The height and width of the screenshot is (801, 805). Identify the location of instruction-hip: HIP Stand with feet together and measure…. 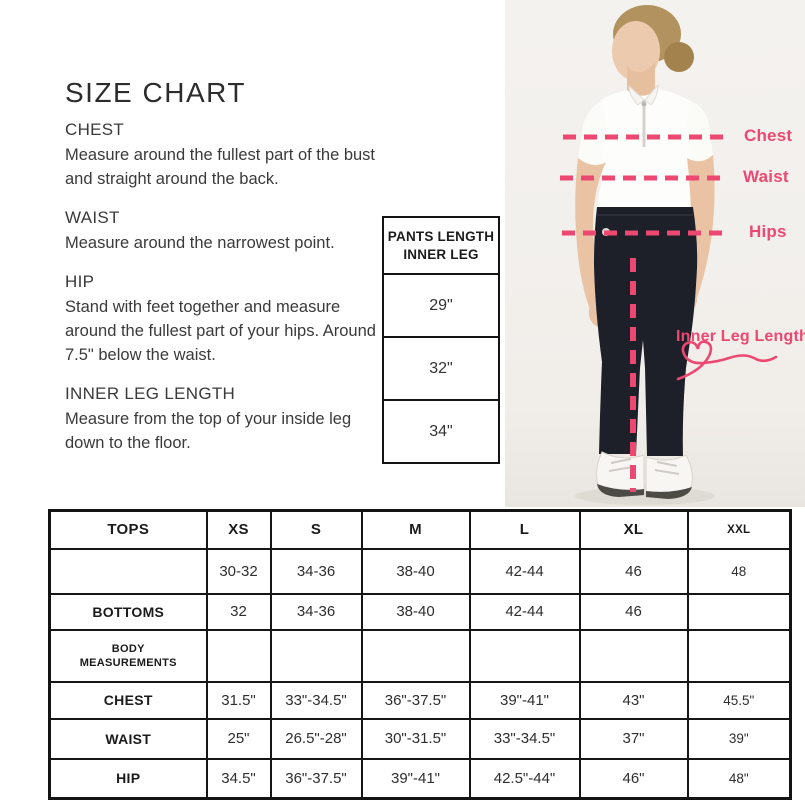
(221, 319).